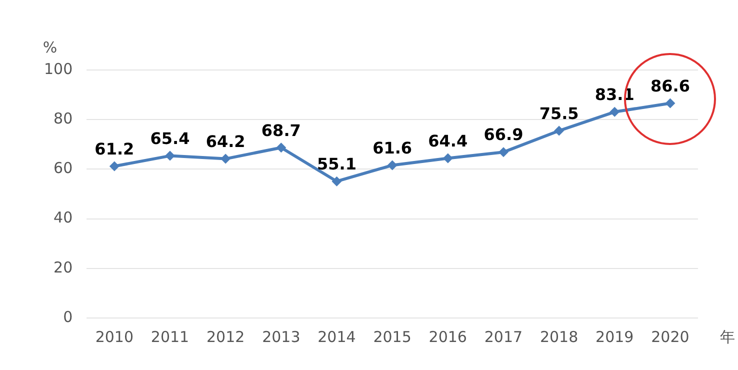 The image size is (738, 370). What do you see at coordinates (336, 164) in the screenshot?
I see `data-label: 55.1` at bounding box center [336, 164].